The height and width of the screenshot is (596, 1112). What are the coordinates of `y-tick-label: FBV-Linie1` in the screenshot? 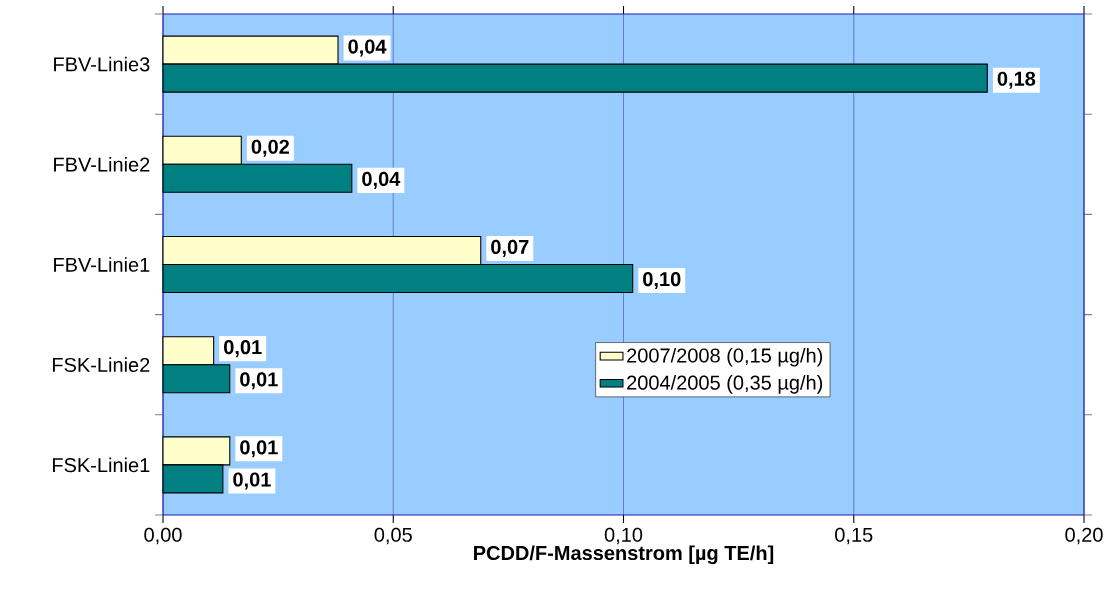 It's located at (102, 264).